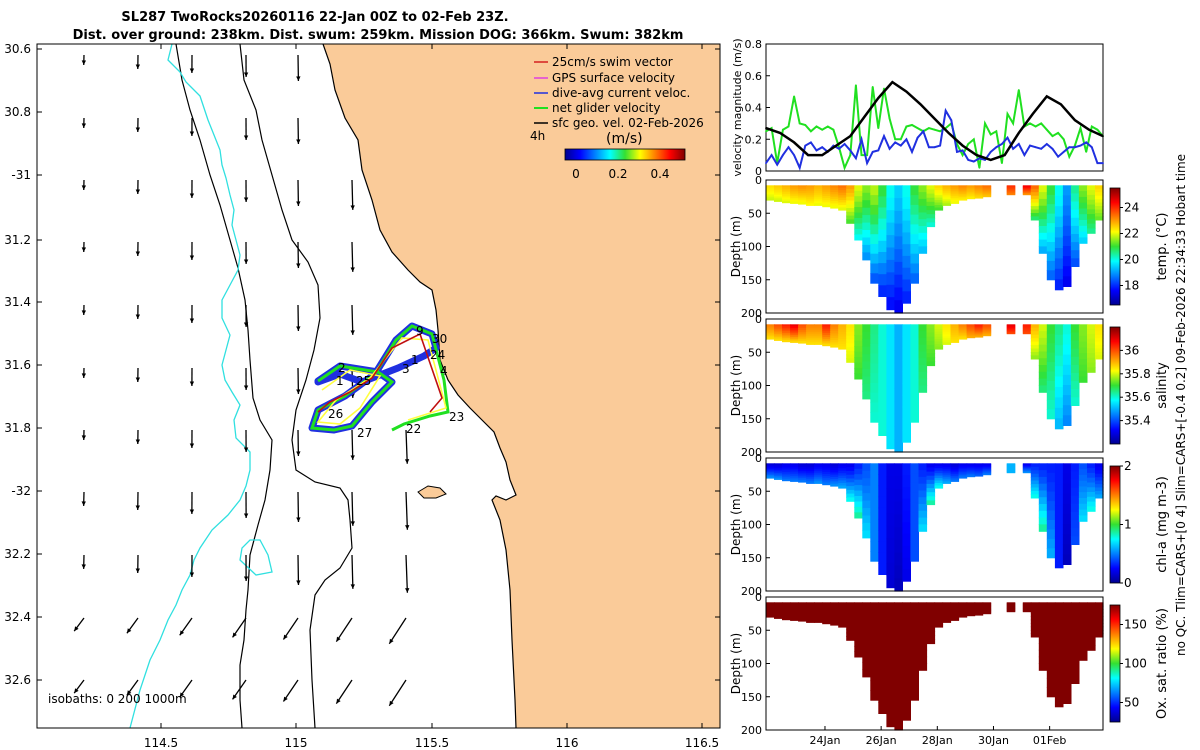 The height and width of the screenshot is (750, 1200). What do you see at coordinates (754, 76) in the screenshot?
I see `velocity-ytick-label: 0.6` at bounding box center [754, 76].